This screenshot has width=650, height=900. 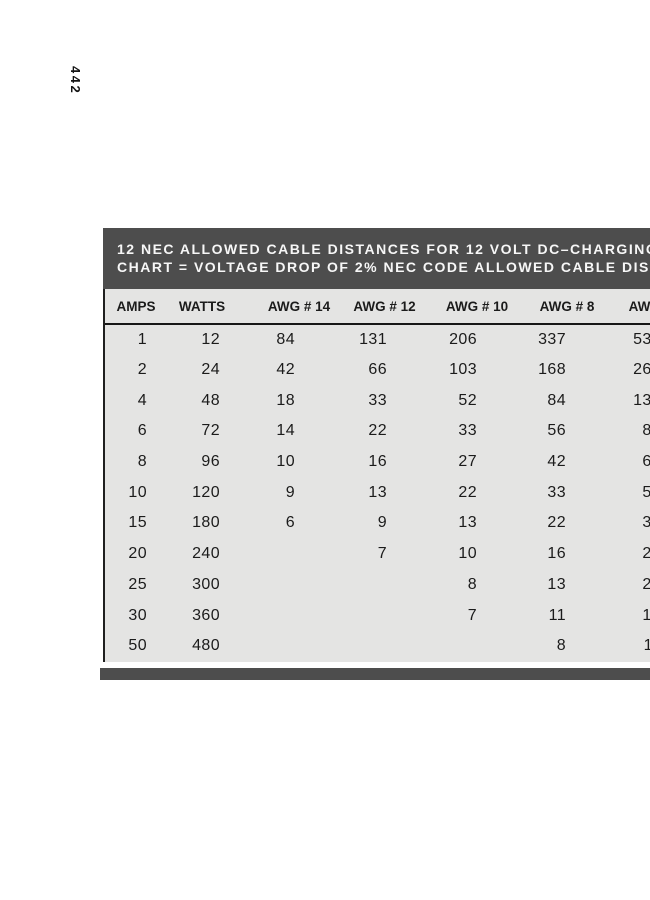 I want to click on column-header-awg14: AWG # 14, so click(x=294, y=307).